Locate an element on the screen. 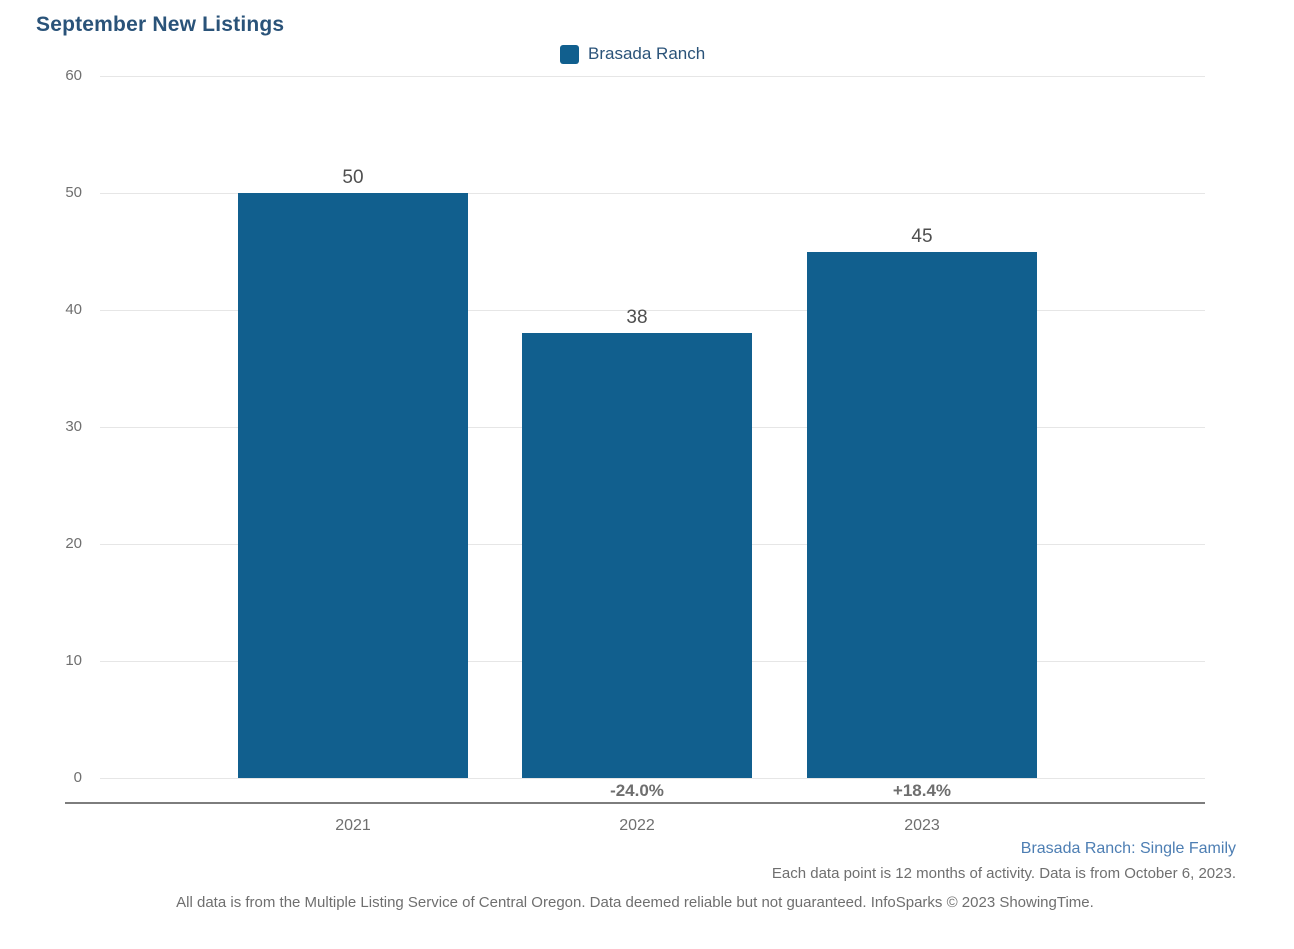 The image size is (1294, 949). series-note: Brasada Ranch: Single Family is located at coordinates (1128, 848).